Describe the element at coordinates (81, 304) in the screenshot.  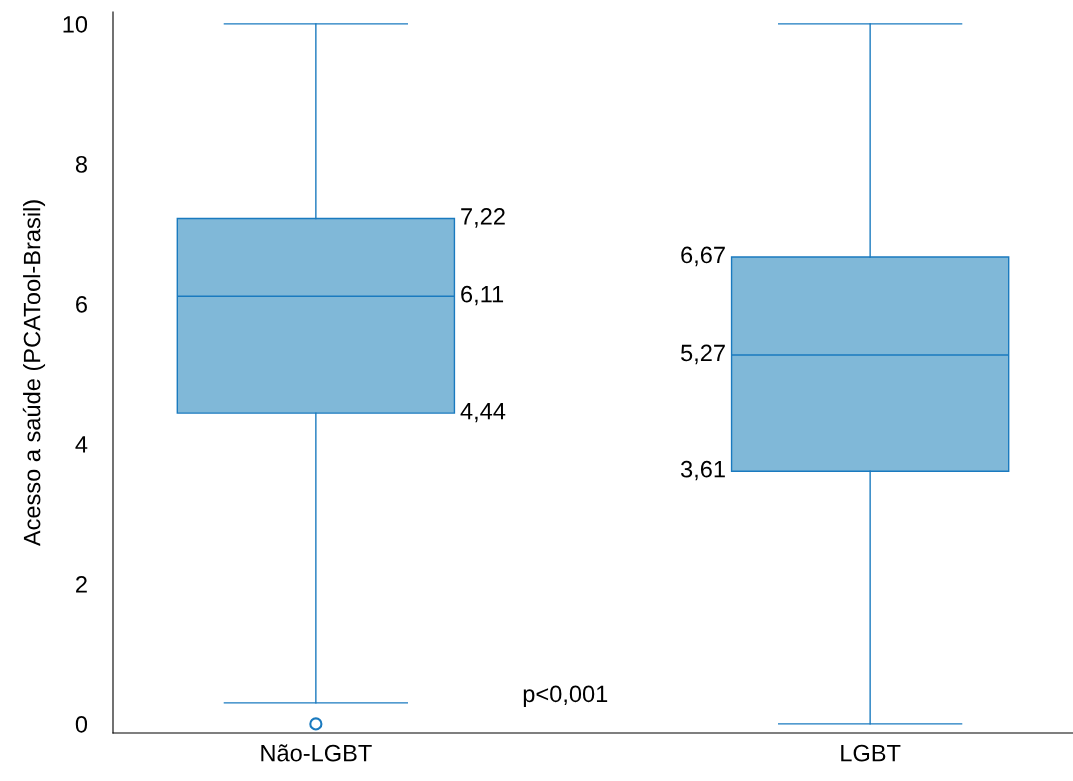
I see `y-tick-label: 6` at that location.